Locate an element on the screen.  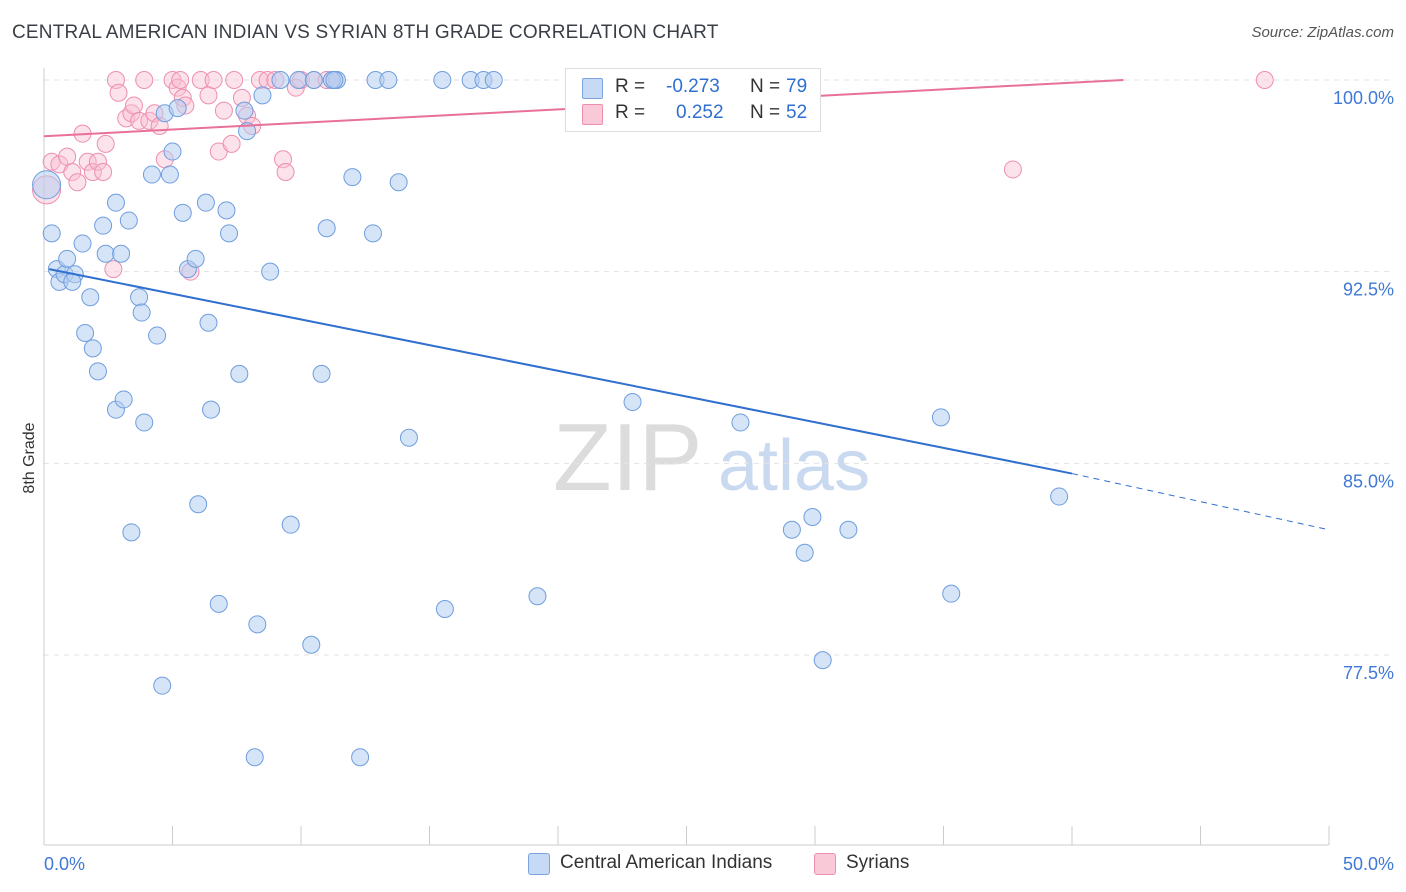
y-tick-labels: 77.5% 85.0% 92.5% 100.0% is located at coordinates (1363, 385).